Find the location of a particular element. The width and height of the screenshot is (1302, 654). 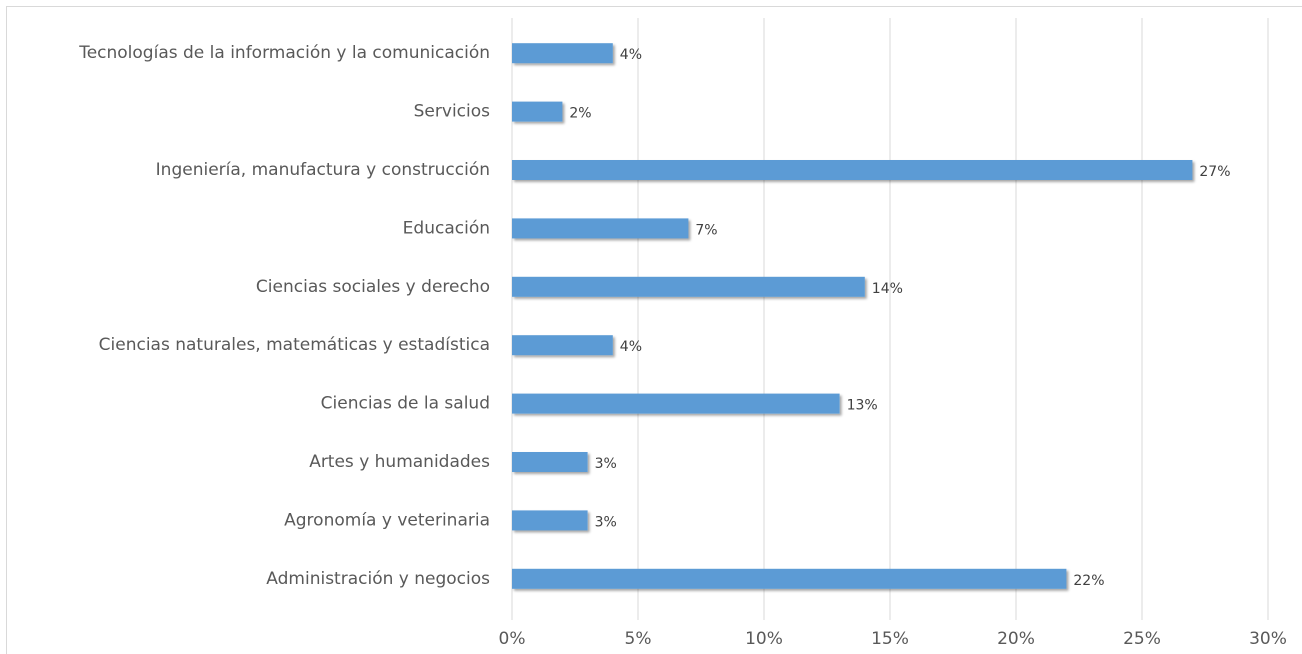

y-tick-label: Ciencias sociales y derecho is located at coordinates (373, 287).